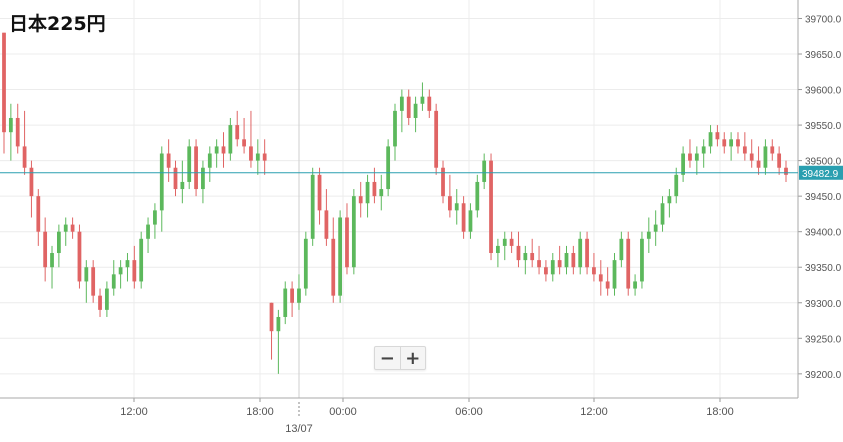  What do you see at coordinates (343, 412) in the screenshot?
I see `x-tick-label: 00:00` at bounding box center [343, 412].